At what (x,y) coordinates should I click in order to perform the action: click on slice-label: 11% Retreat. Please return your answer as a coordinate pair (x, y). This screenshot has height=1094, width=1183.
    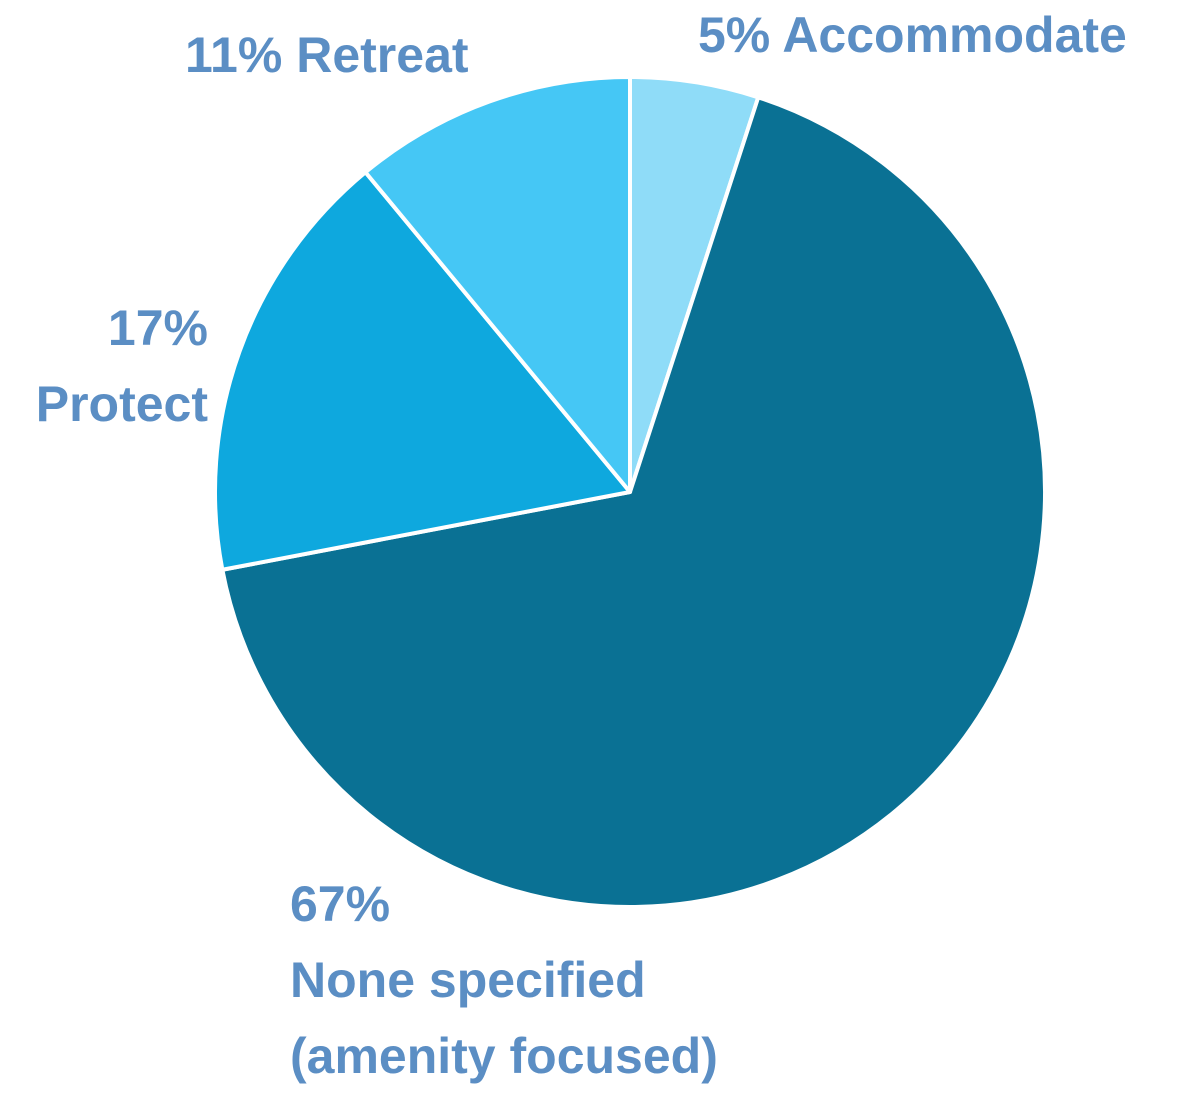
    Looking at the image, I should click on (327, 55).